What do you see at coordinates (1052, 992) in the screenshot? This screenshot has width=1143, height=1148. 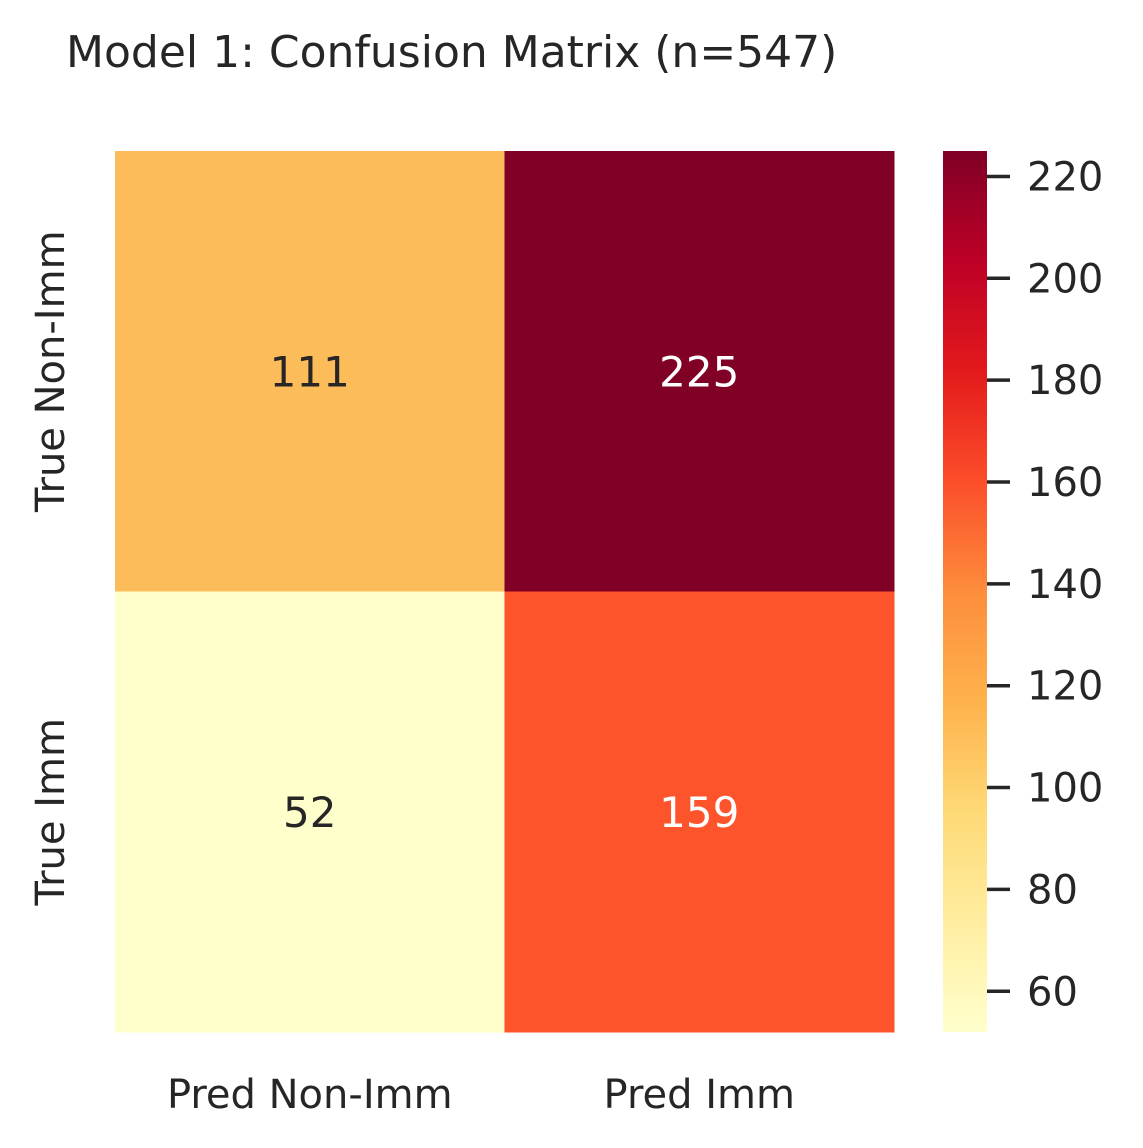 I see `colorbar-tick-label: 60` at bounding box center [1052, 992].